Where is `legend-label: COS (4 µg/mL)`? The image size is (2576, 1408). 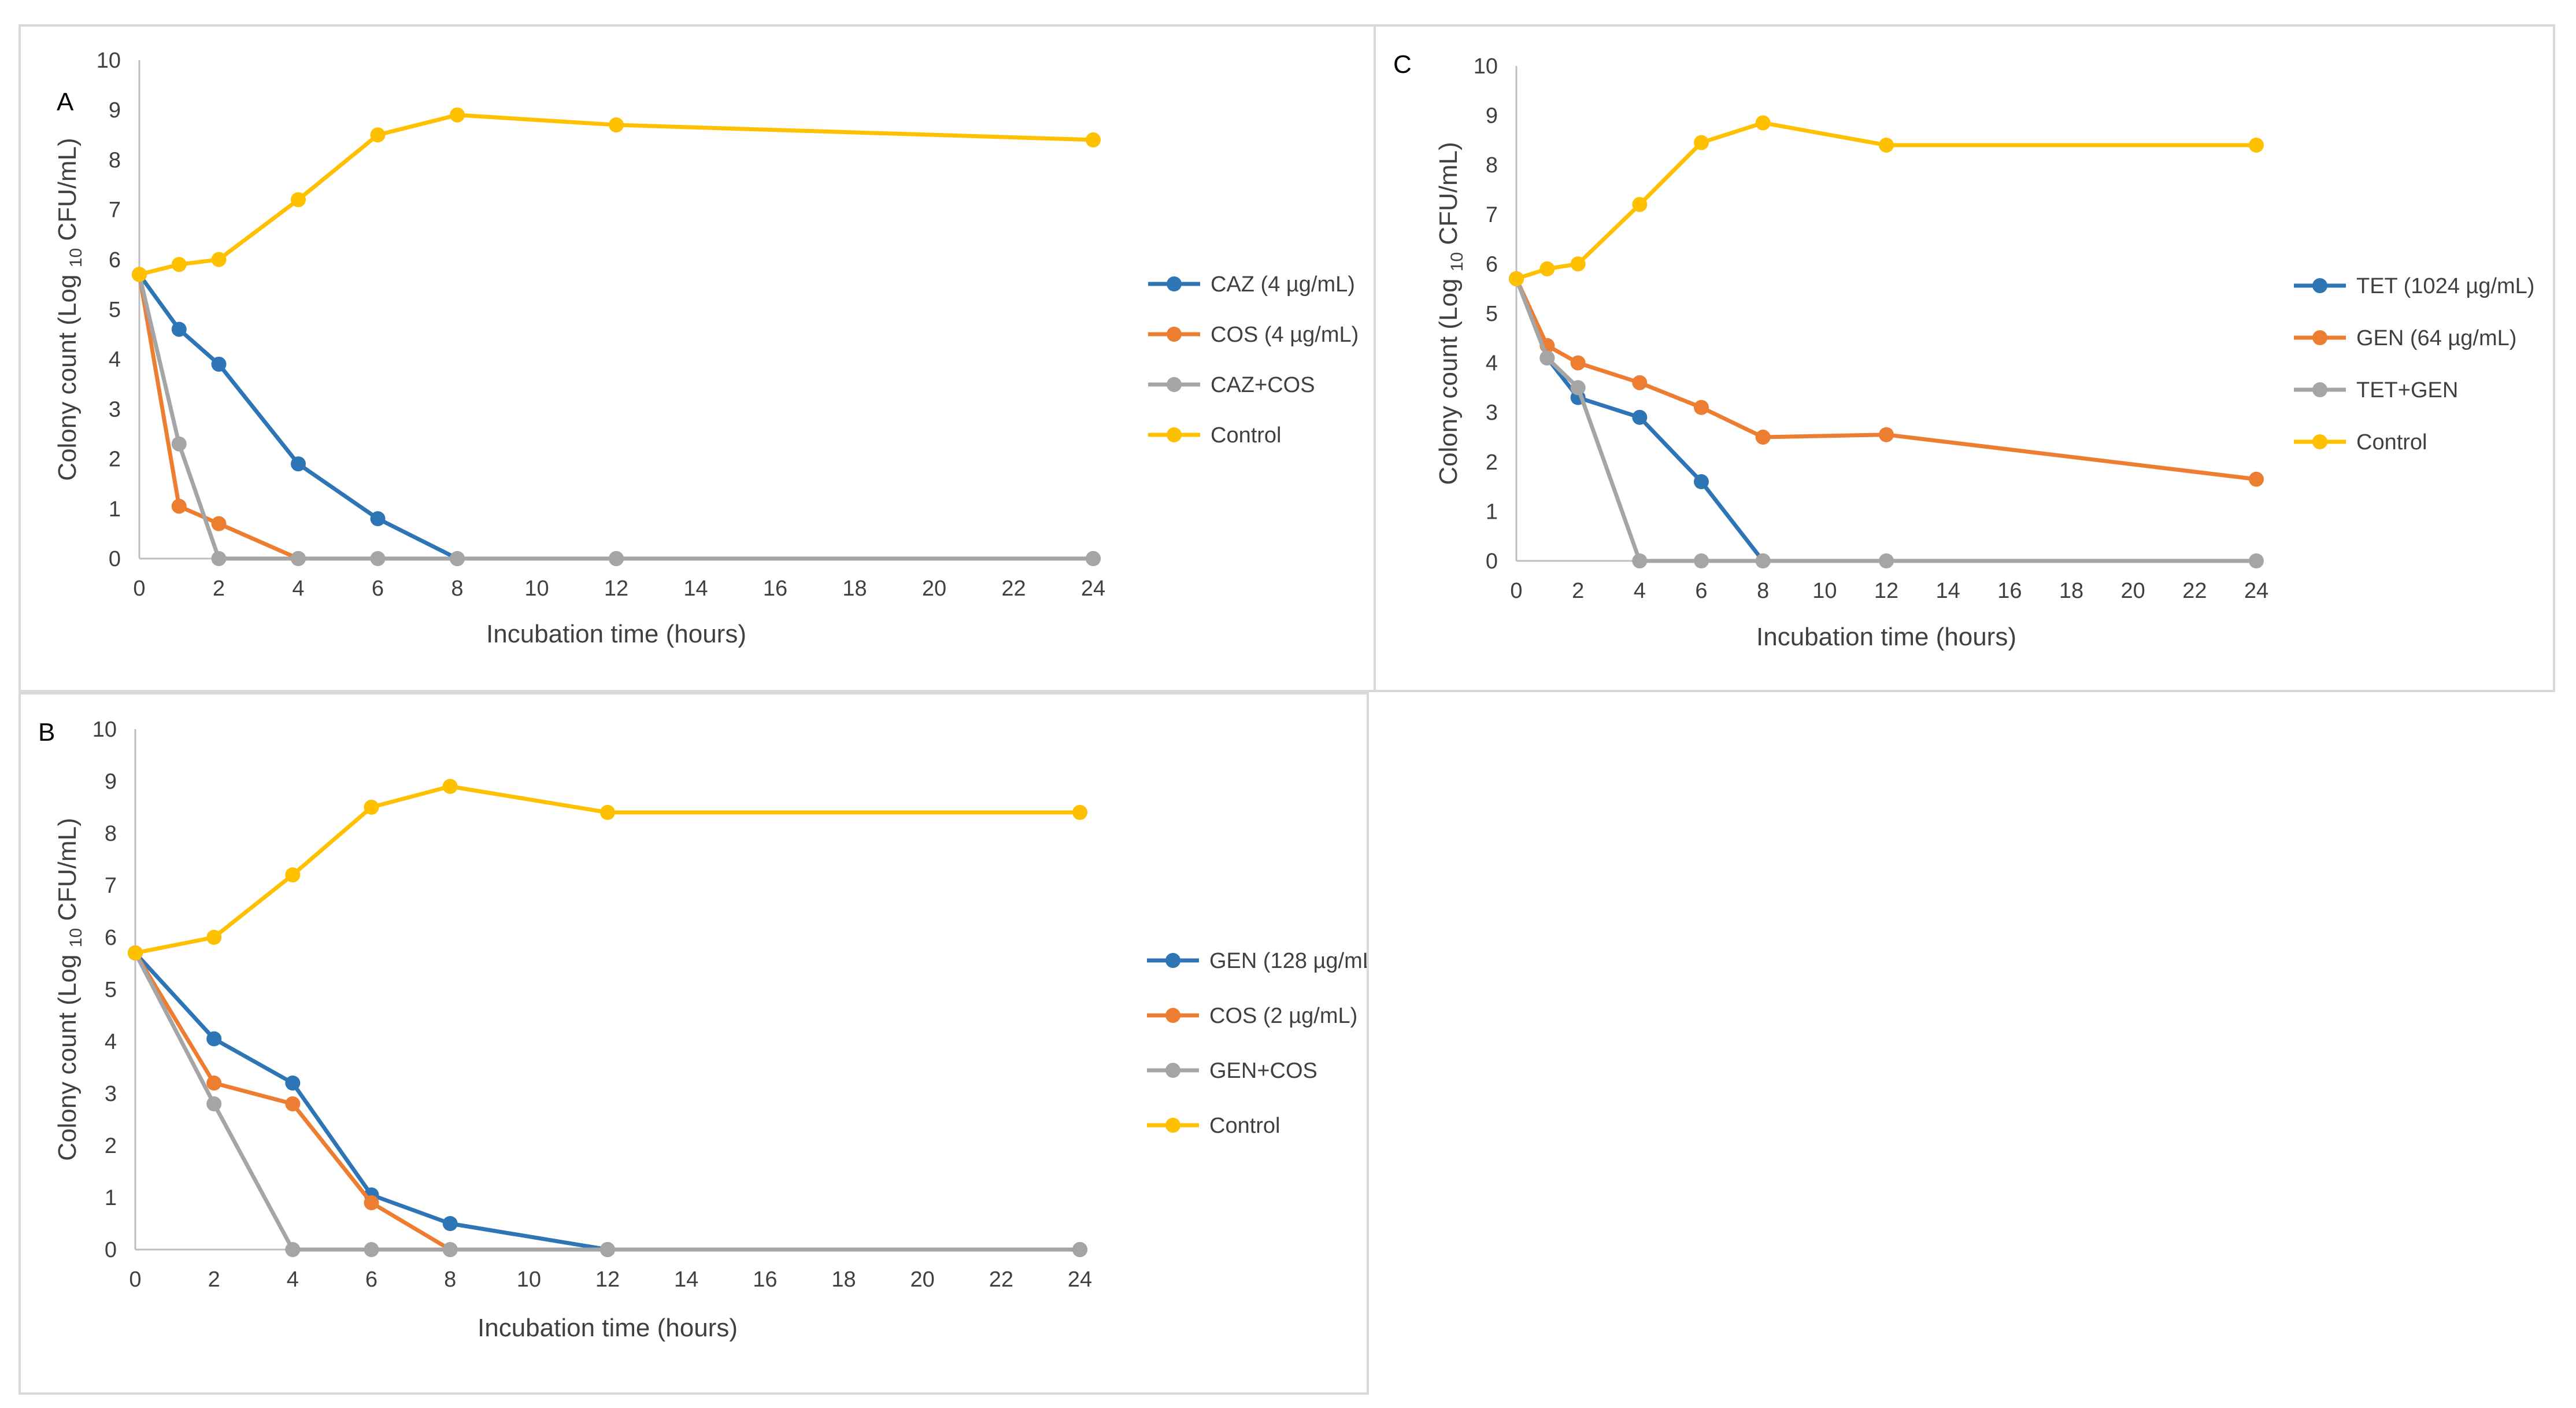 legend-label: COS (4 µg/mL) is located at coordinates (1285, 335).